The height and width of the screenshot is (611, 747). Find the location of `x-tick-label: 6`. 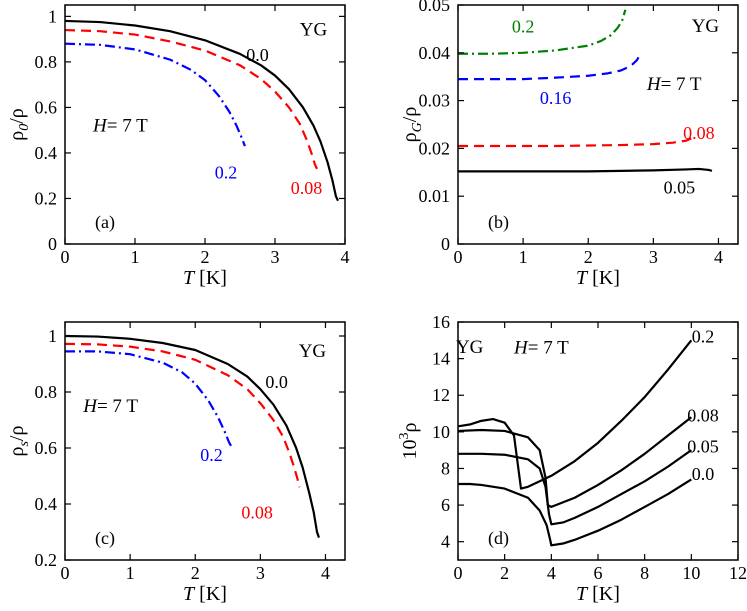

x-tick-label: 6 is located at coordinates (598, 573).